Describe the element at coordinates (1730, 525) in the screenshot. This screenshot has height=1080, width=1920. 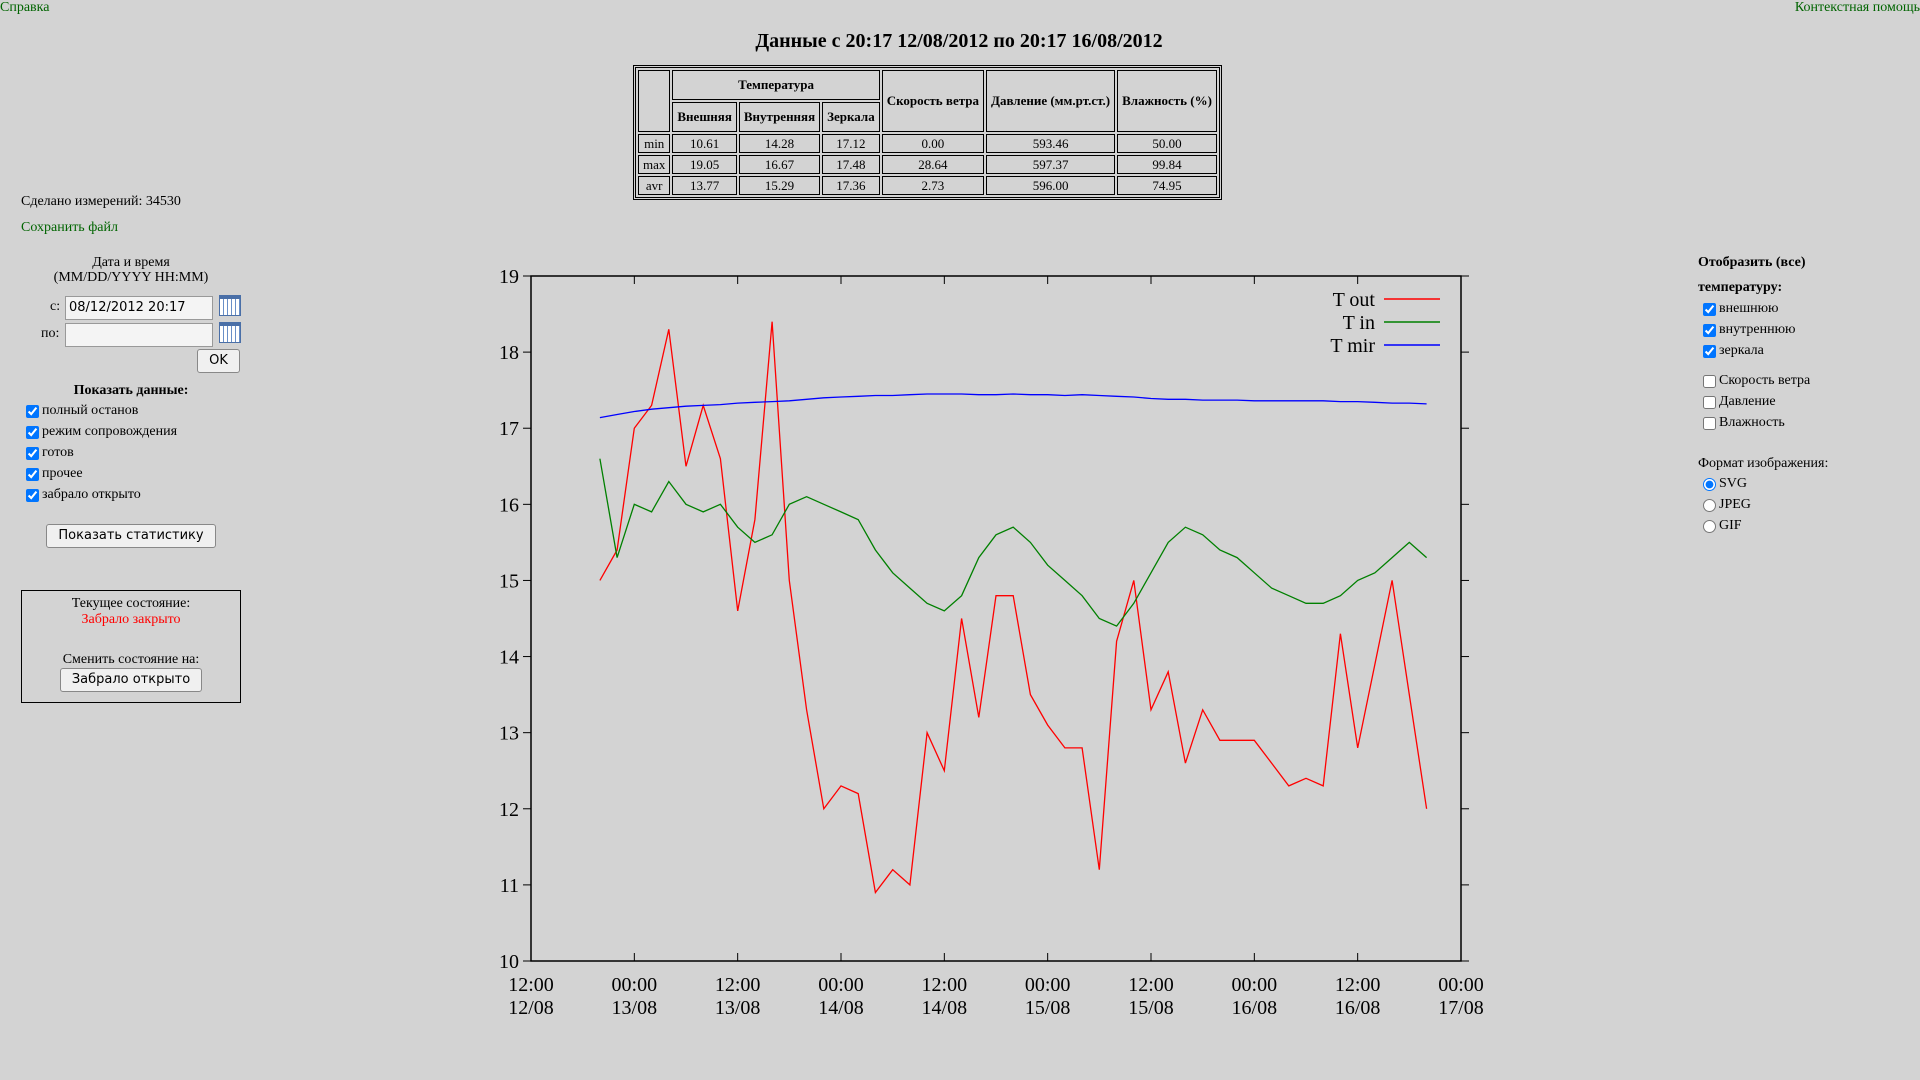
I see `format-option-label: GIF` at that location.